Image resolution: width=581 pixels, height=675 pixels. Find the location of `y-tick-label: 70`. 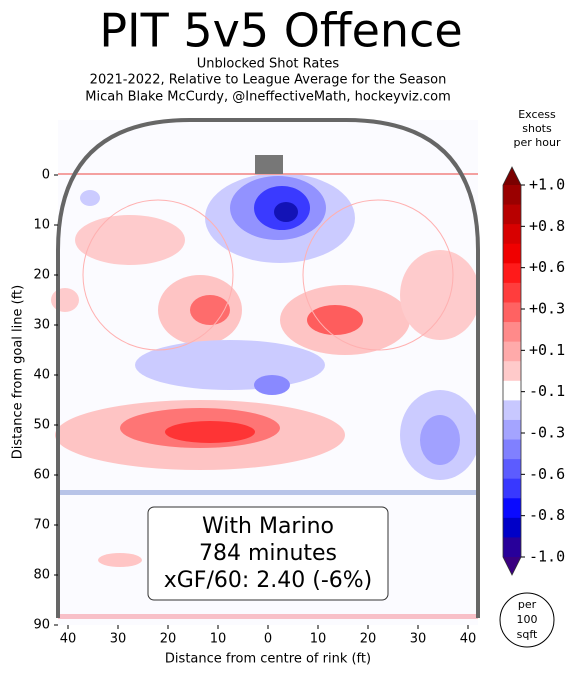

y-tick-label: 70 is located at coordinates (41, 525).